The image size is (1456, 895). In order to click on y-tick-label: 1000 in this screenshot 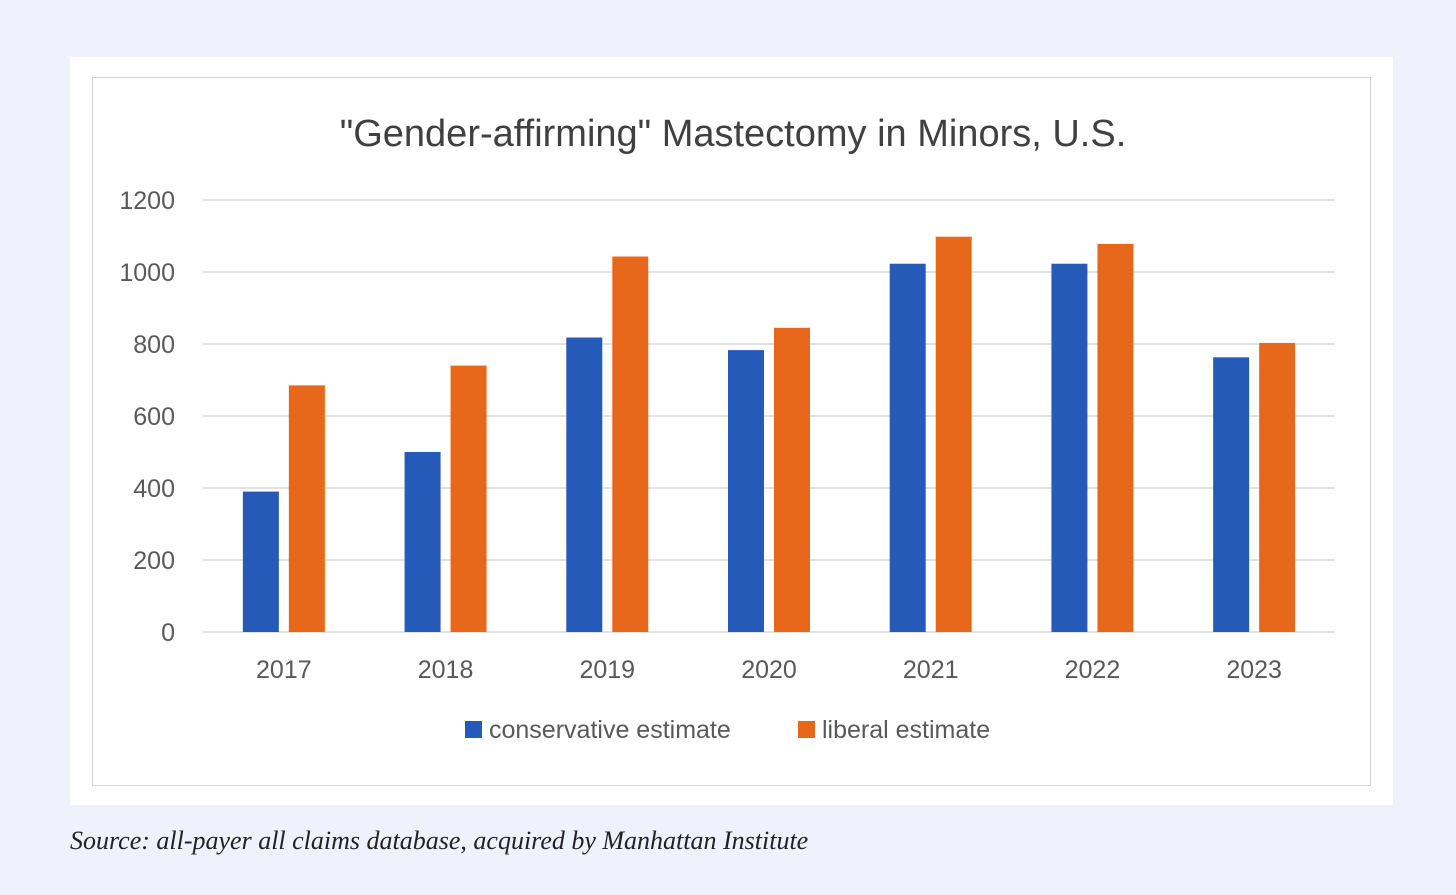, I will do `click(147, 273)`.